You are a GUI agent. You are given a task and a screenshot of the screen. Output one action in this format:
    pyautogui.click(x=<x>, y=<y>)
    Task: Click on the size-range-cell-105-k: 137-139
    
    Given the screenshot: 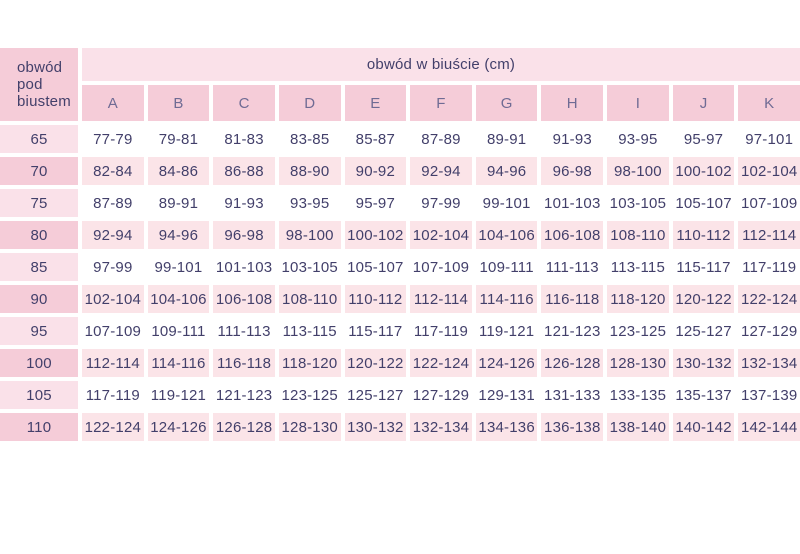 What is the action you would take?
    pyautogui.click(x=769, y=395)
    